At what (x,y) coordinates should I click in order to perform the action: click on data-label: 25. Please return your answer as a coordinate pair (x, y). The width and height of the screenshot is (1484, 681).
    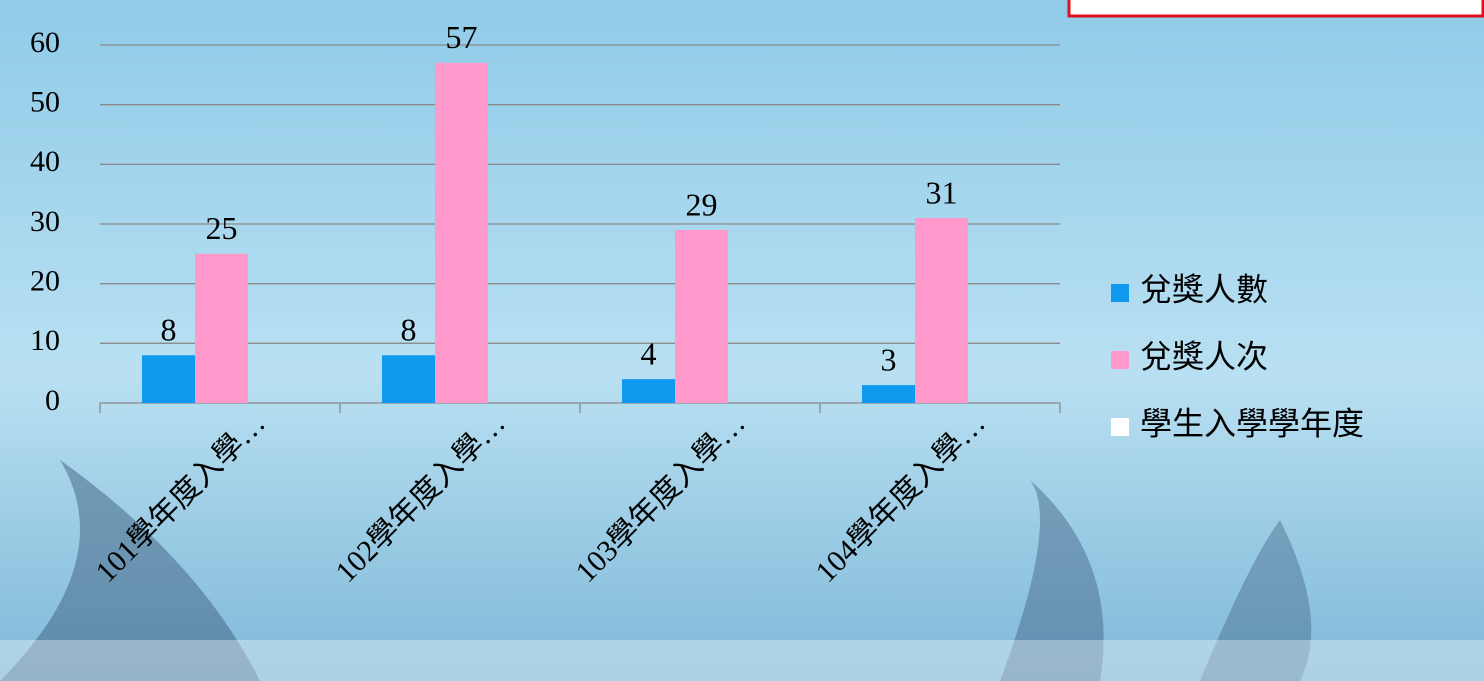
    Looking at the image, I should click on (222, 228).